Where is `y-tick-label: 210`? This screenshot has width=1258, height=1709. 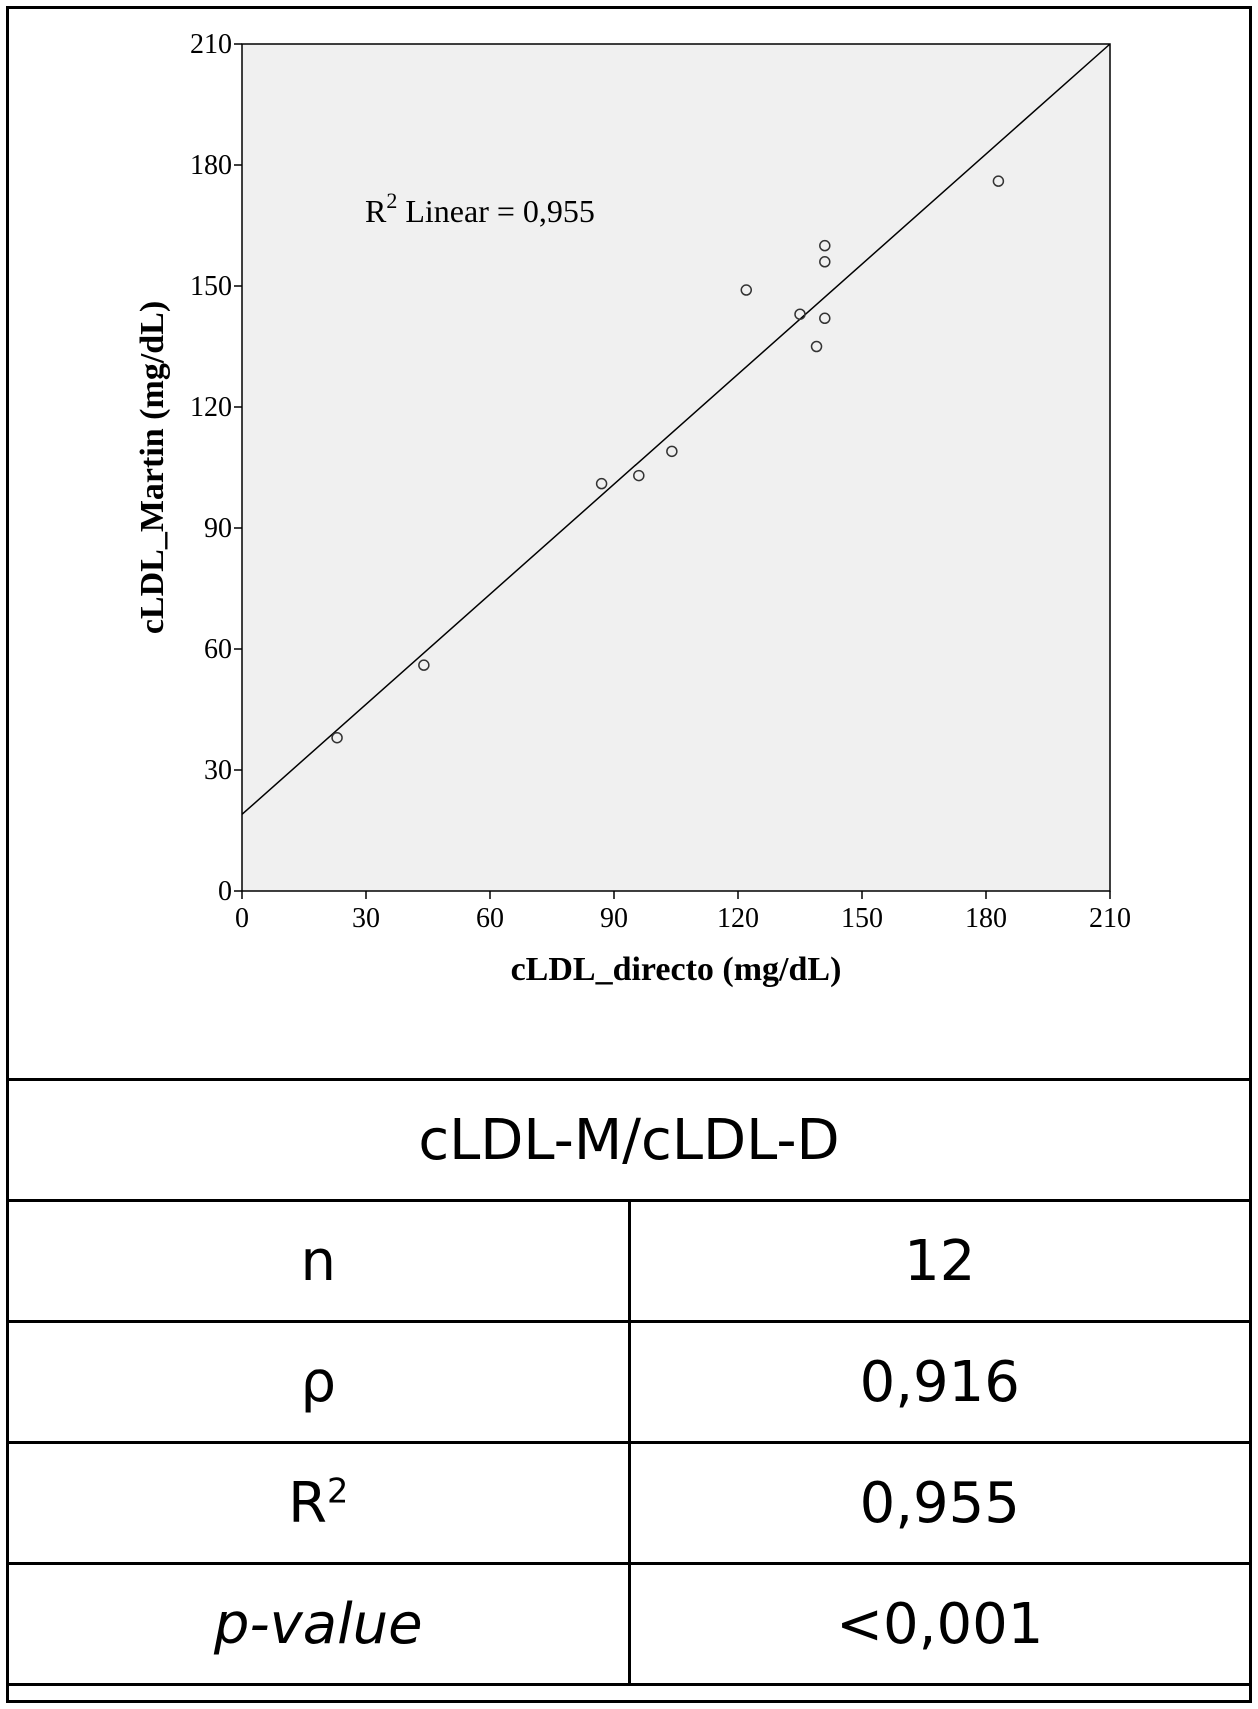 y-tick-label: 210 is located at coordinates (211, 44).